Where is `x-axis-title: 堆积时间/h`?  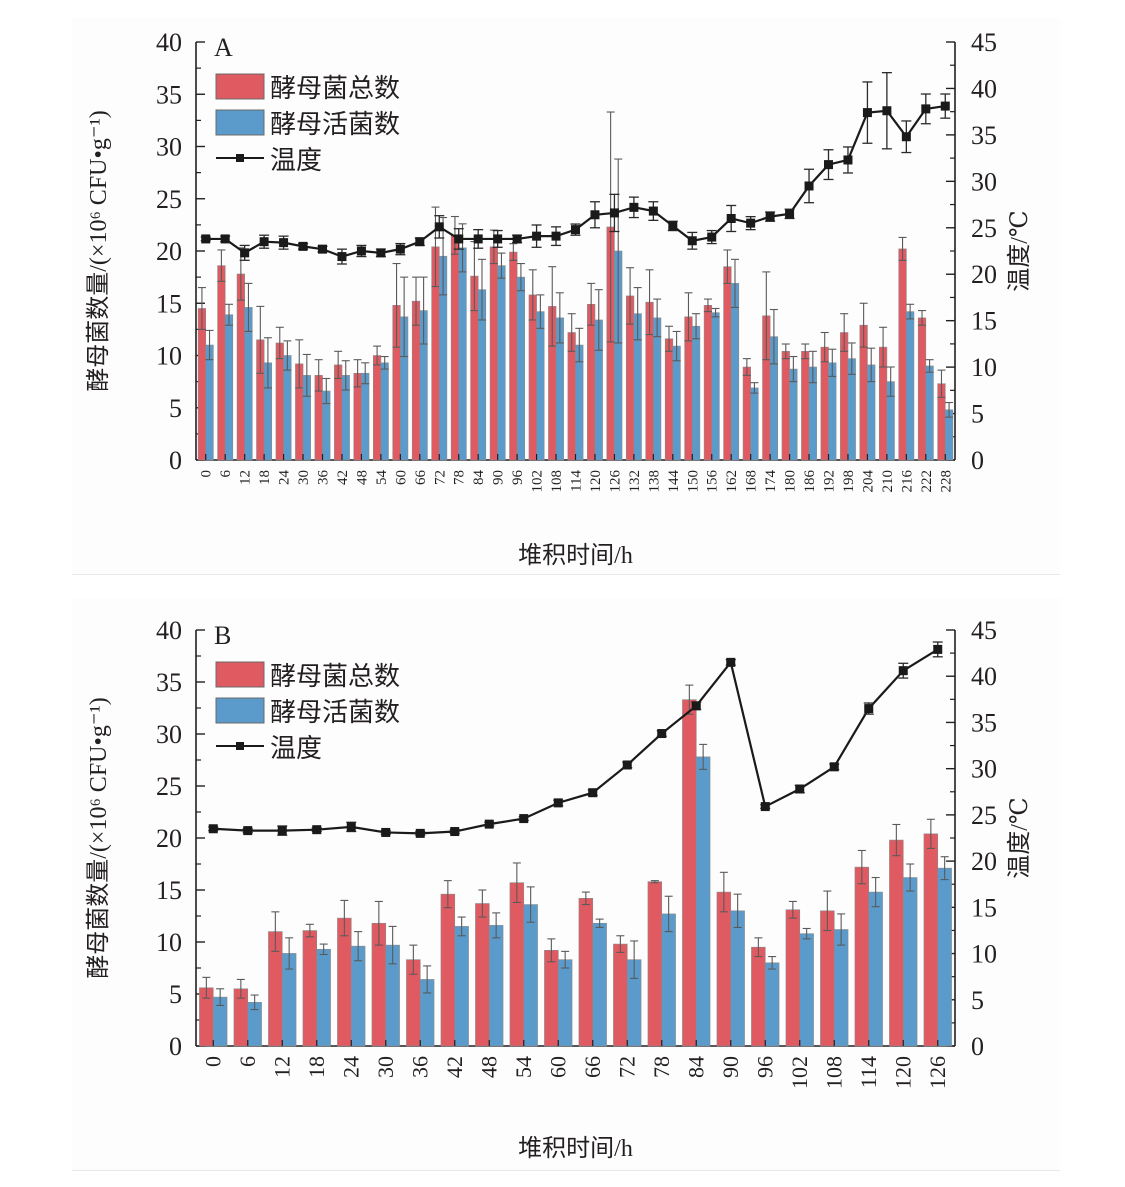 x-axis-title: 堆积时间/h is located at coordinates (575, 1148).